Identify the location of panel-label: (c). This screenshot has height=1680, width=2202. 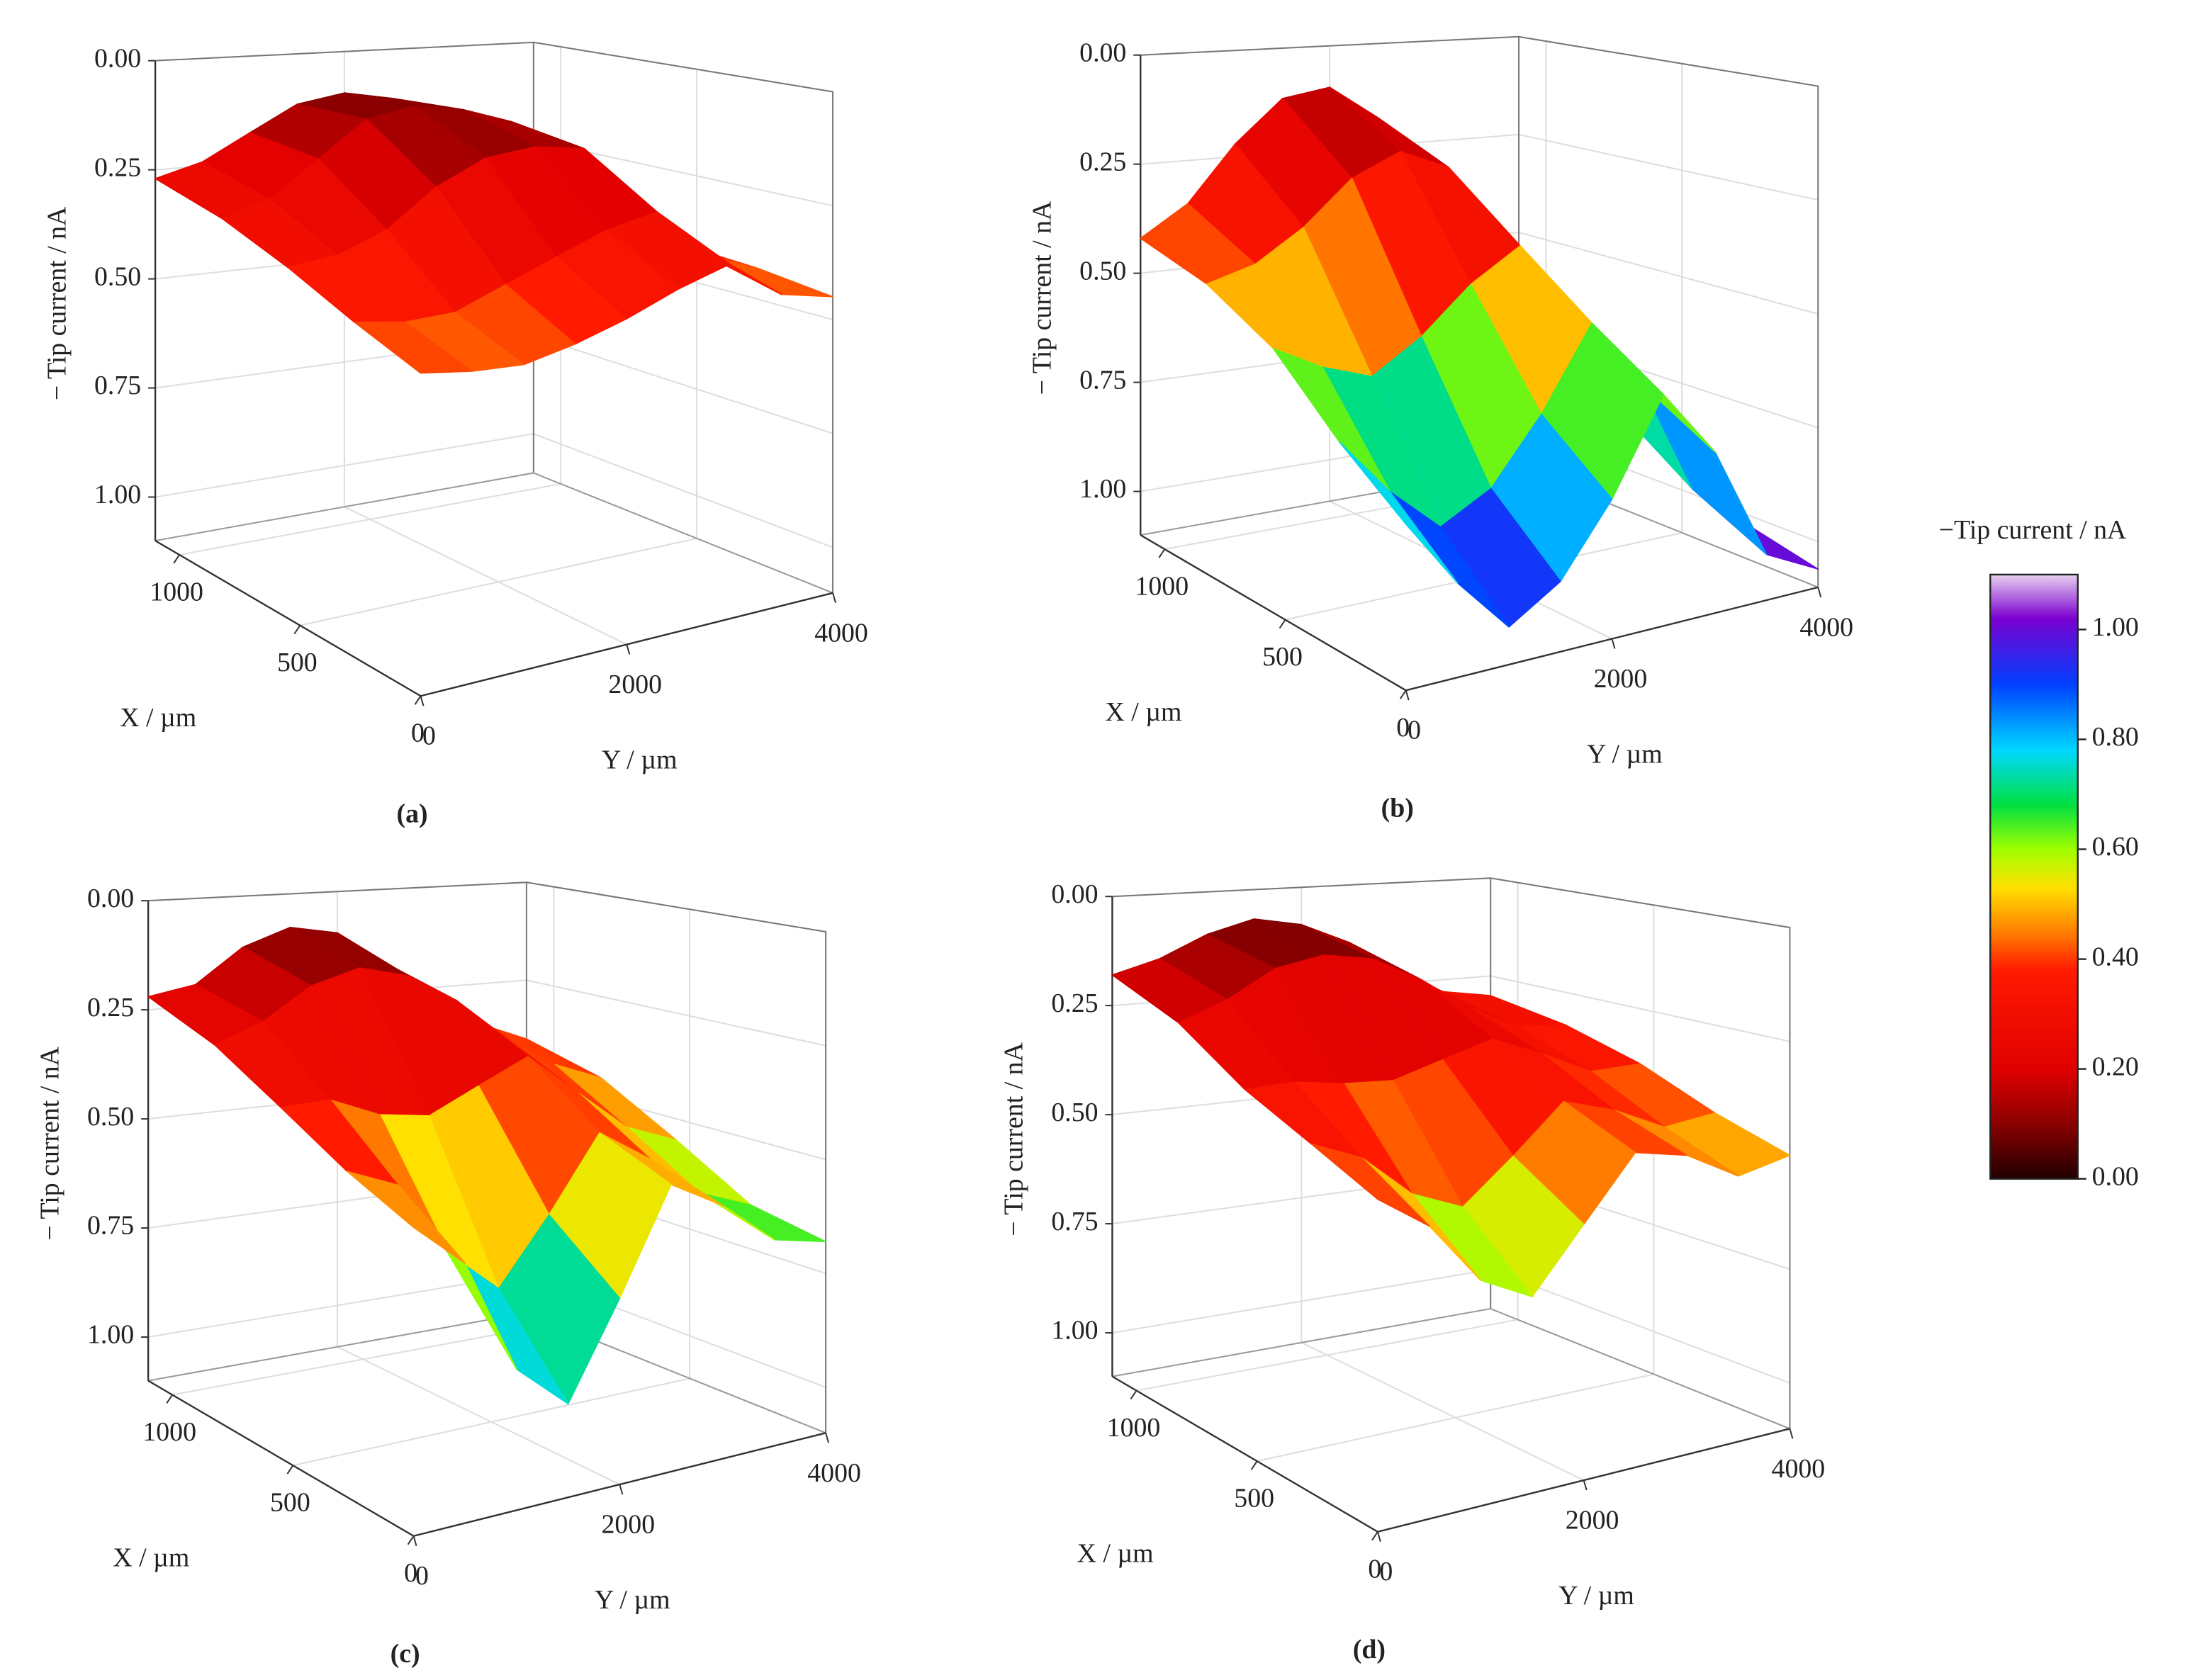
(405, 1654).